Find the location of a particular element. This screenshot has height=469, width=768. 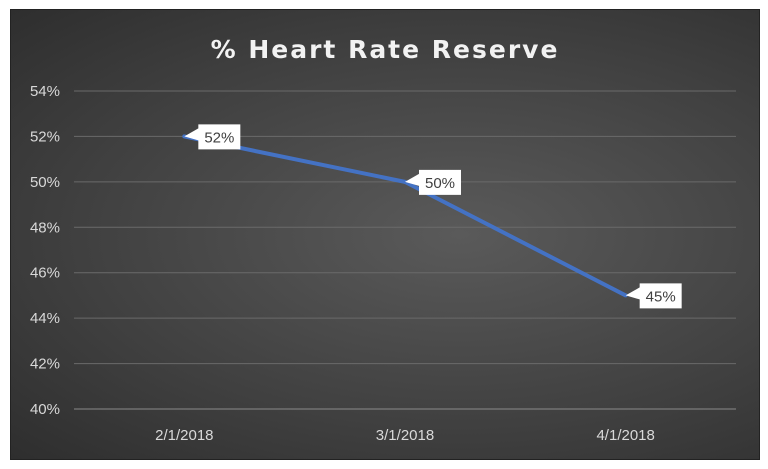

y-tick-label: 52% is located at coordinates (45, 136).